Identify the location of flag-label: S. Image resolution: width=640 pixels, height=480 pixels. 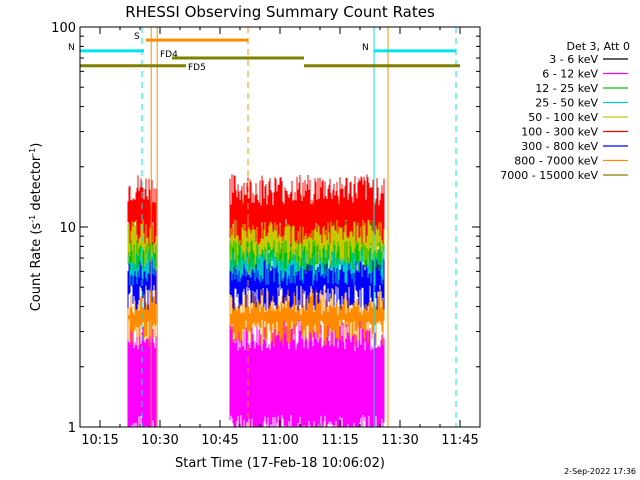
(137, 37).